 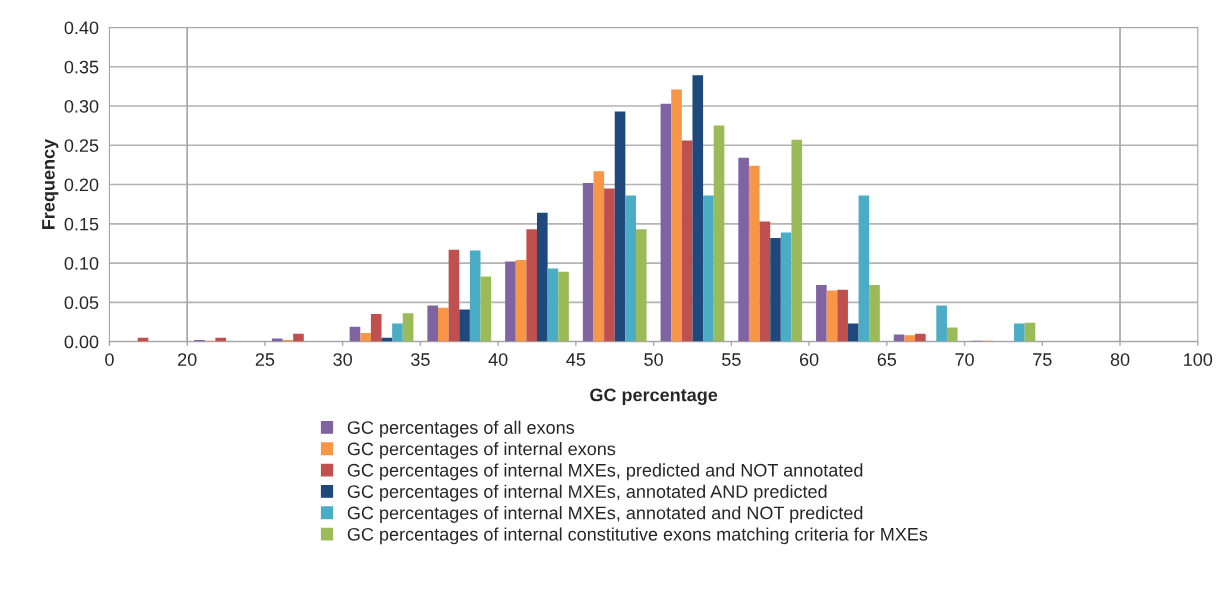 What do you see at coordinates (81, 224) in the screenshot?
I see `y-tick-label: 0.15` at bounding box center [81, 224].